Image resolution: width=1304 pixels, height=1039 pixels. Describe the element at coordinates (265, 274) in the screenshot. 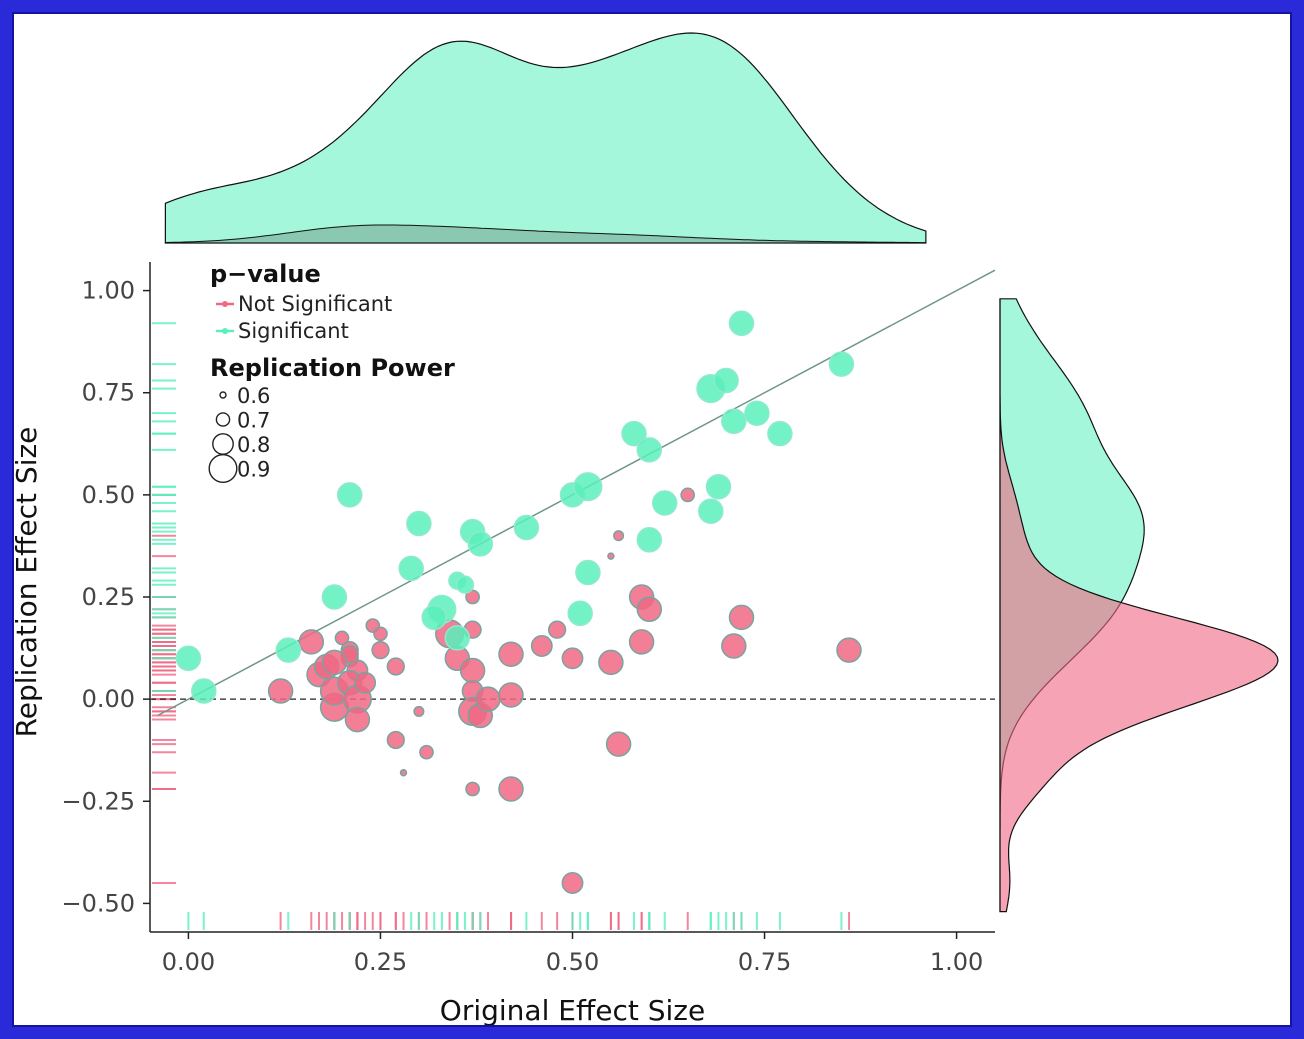

I see `legend-color-title: p−value` at that location.